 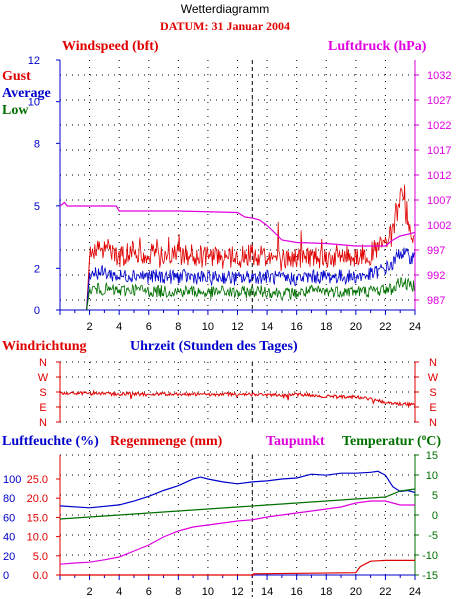 What do you see at coordinates (267, 327) in the screenshot?
I see `hour-tick-label: 14` at bounding box center [267, 327].